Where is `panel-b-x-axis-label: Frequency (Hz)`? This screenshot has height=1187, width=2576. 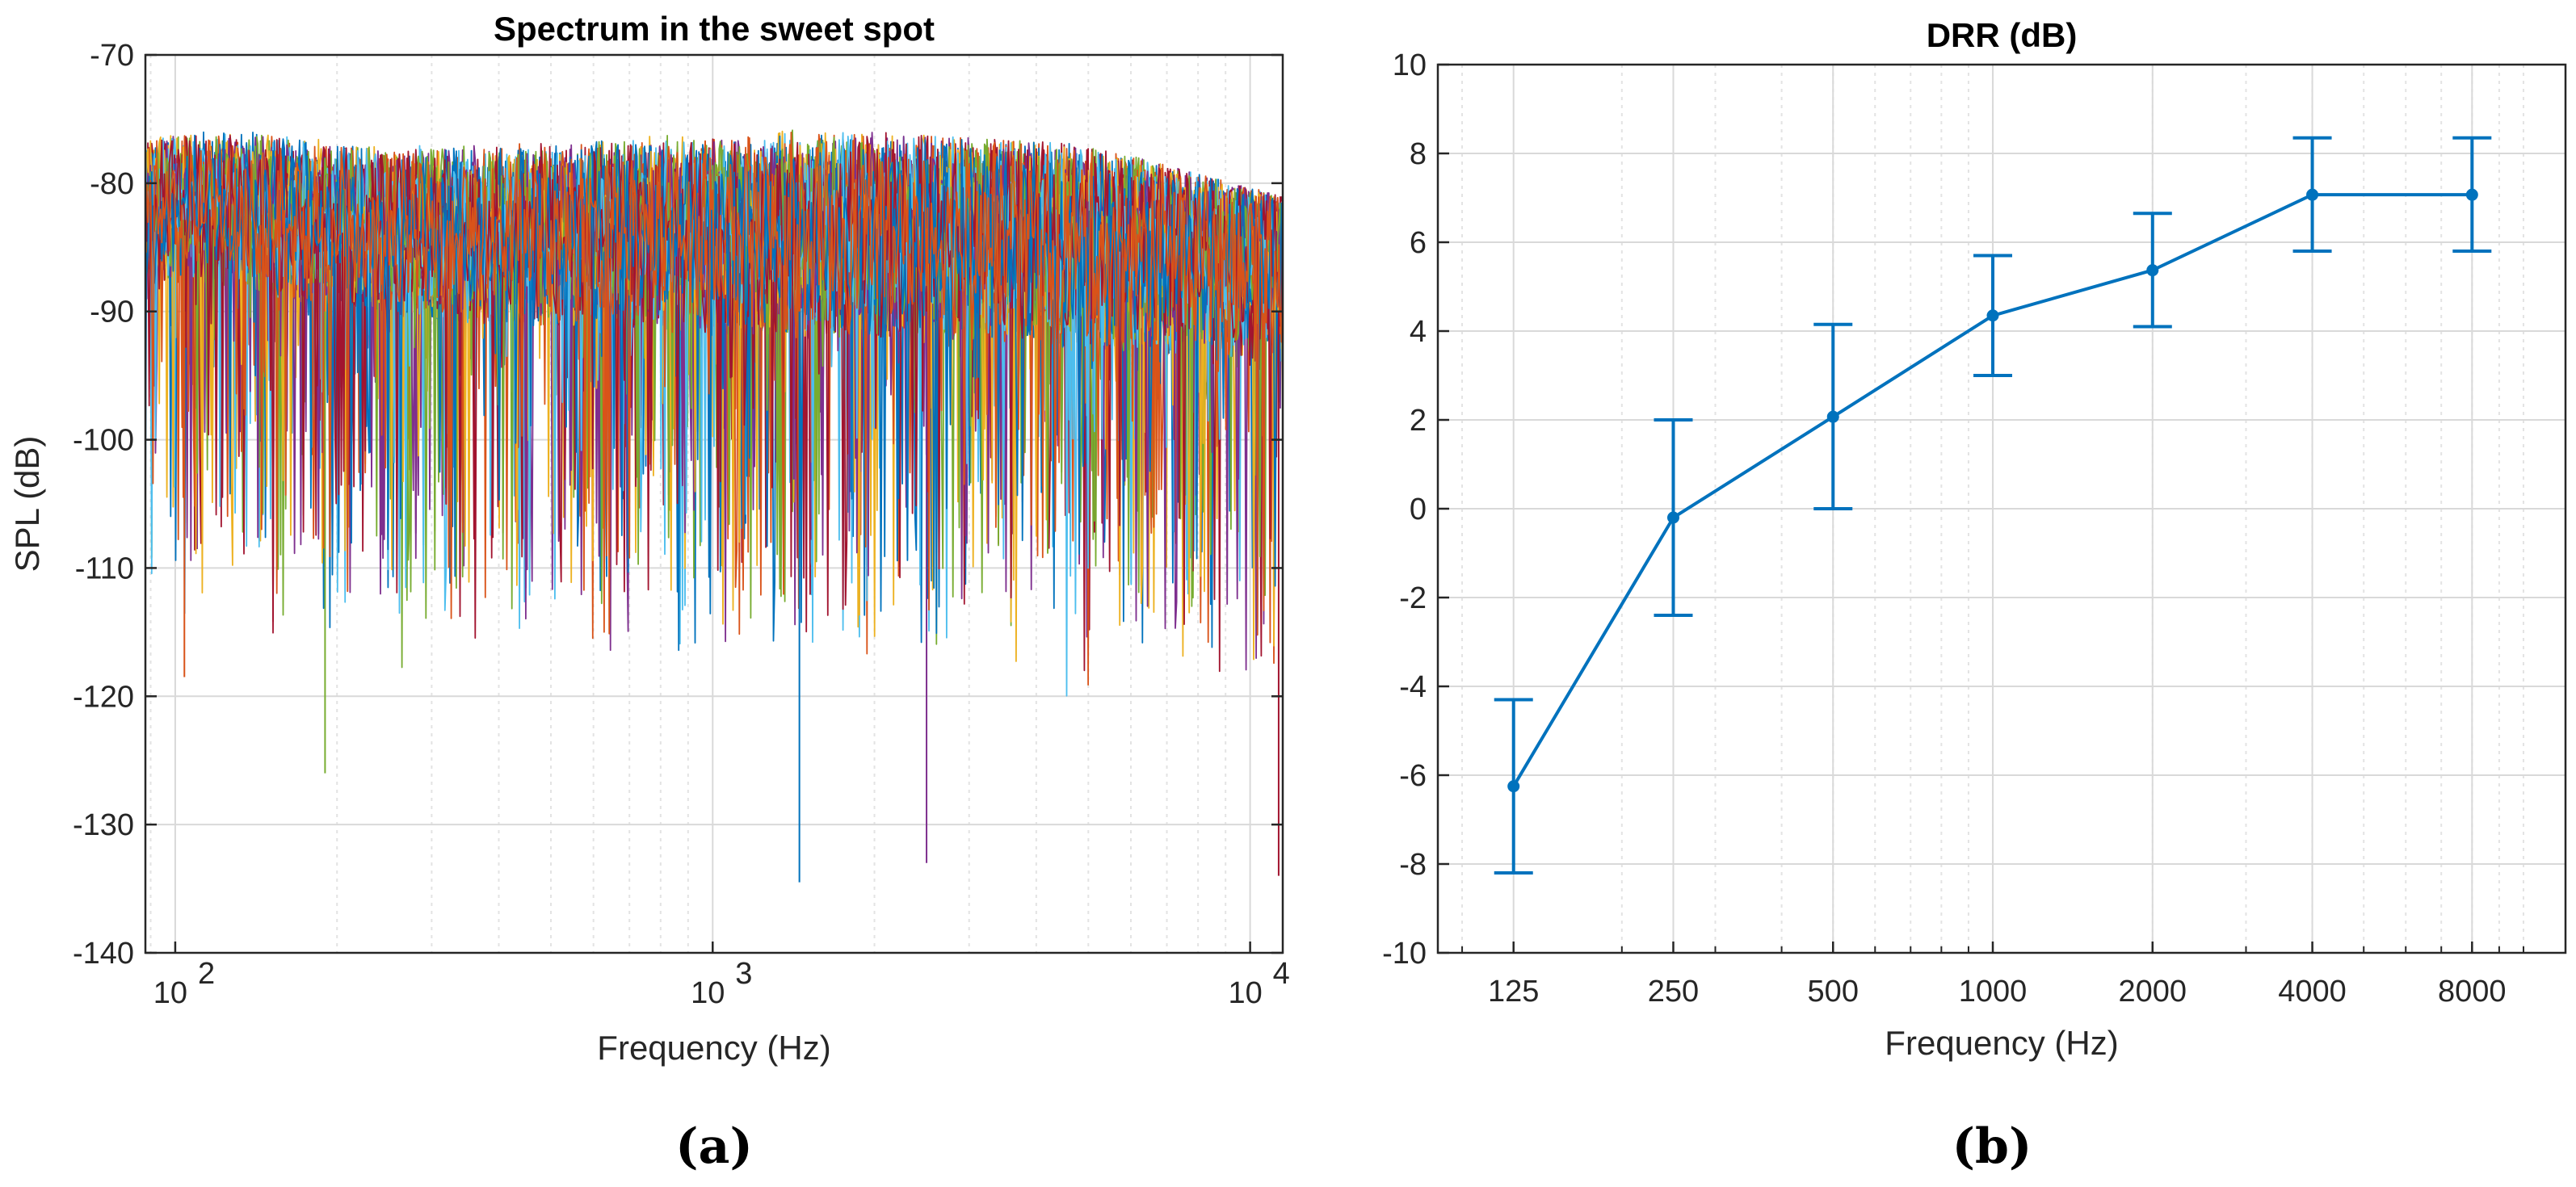 panel-b-x-axis-label: Frequency (Hz) is located at coordinates (2001, 1043).